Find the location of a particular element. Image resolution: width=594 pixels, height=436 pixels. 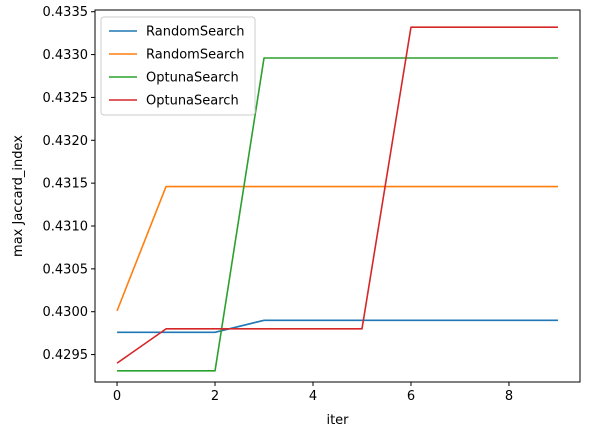

x-tick-label: 4 is located at coordinates (313, 396).